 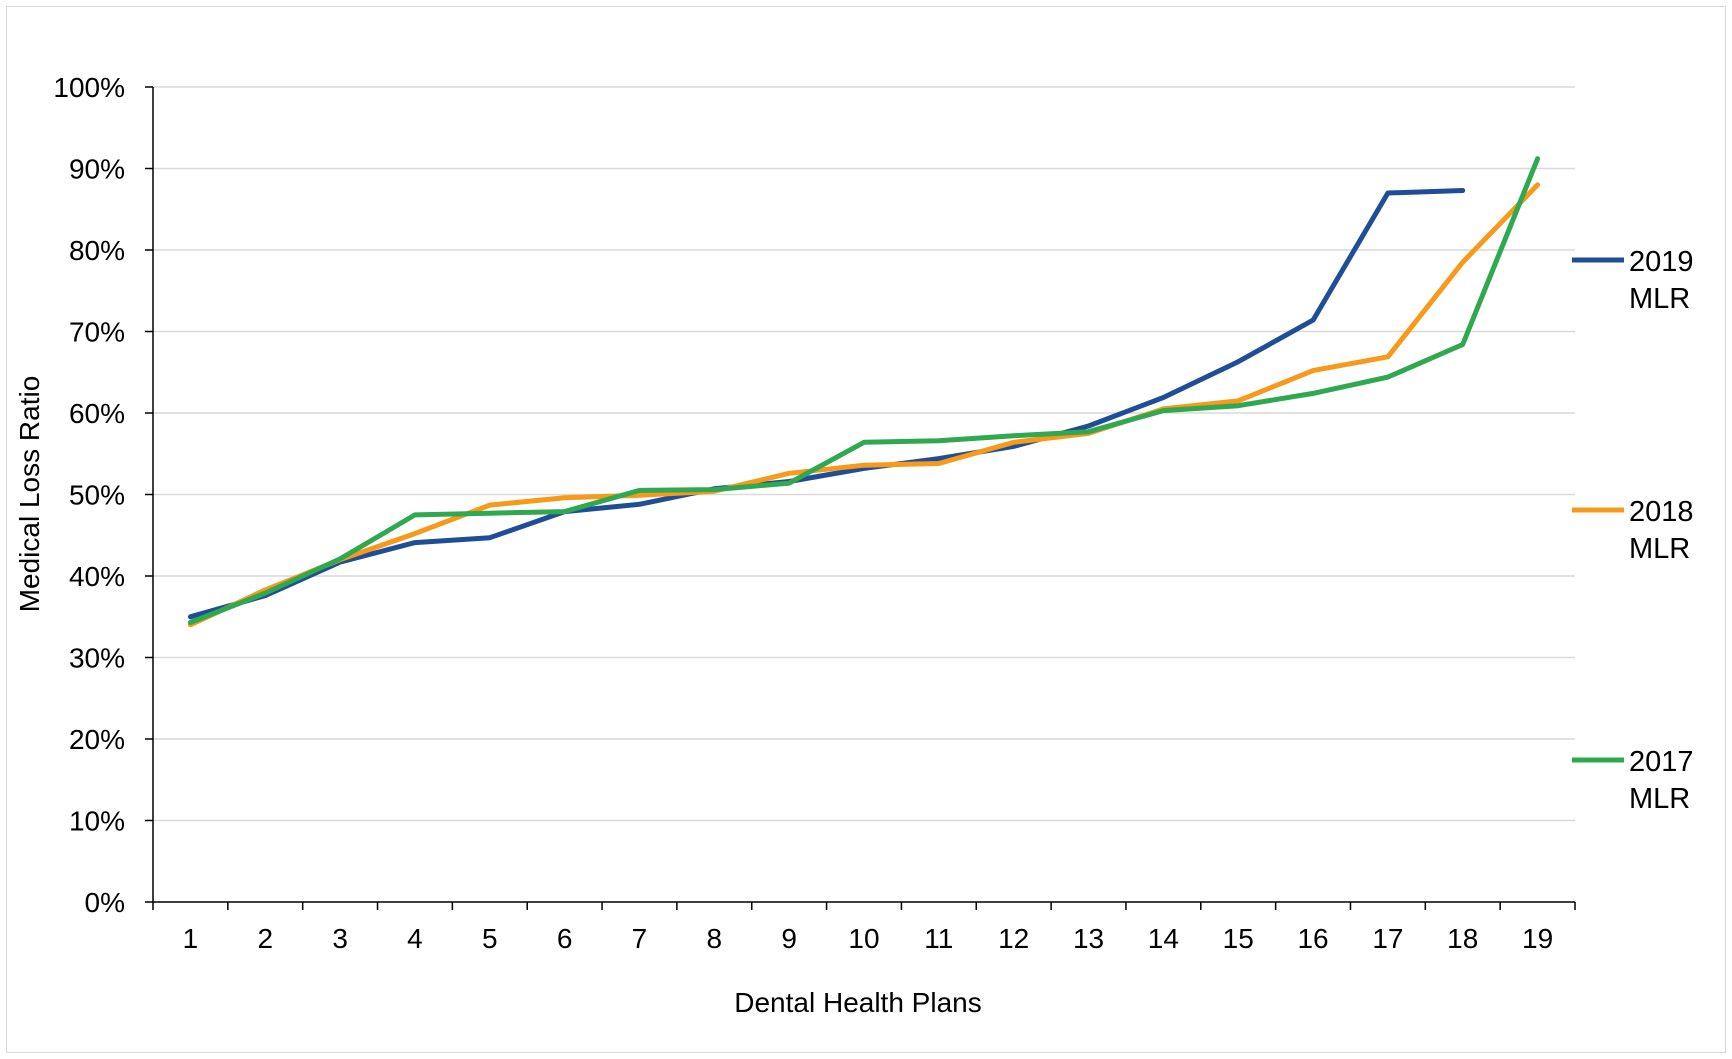 I want to click on legend-entry-2: 2017 MLR, so click(x=1633, y=780).